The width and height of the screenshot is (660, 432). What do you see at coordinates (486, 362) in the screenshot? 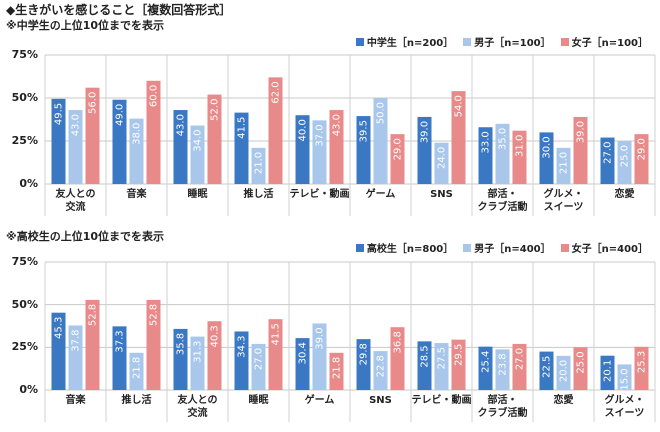
I see `value-label: 25.4` at bounding box center [486, 362].